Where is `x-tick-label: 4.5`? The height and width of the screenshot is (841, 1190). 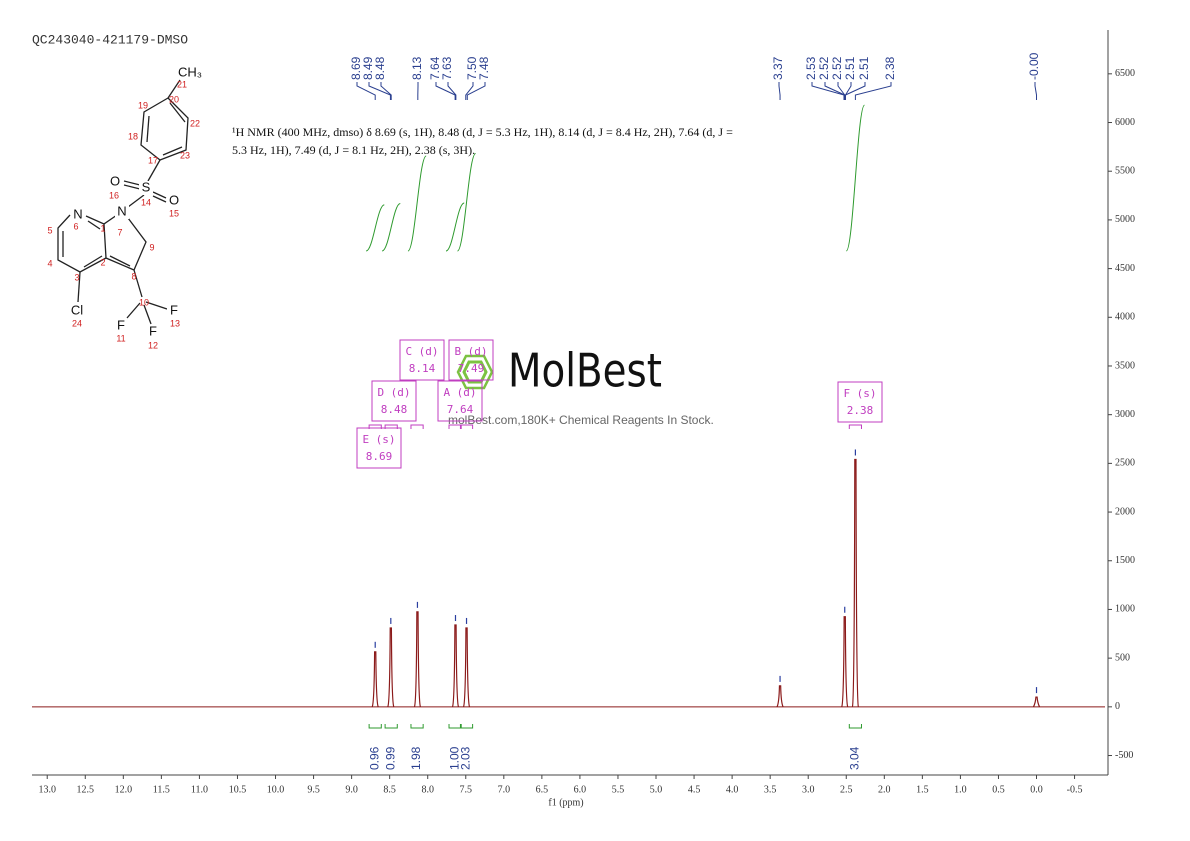
x-tick-label: 4.5 is located at coordinates (694, 789).